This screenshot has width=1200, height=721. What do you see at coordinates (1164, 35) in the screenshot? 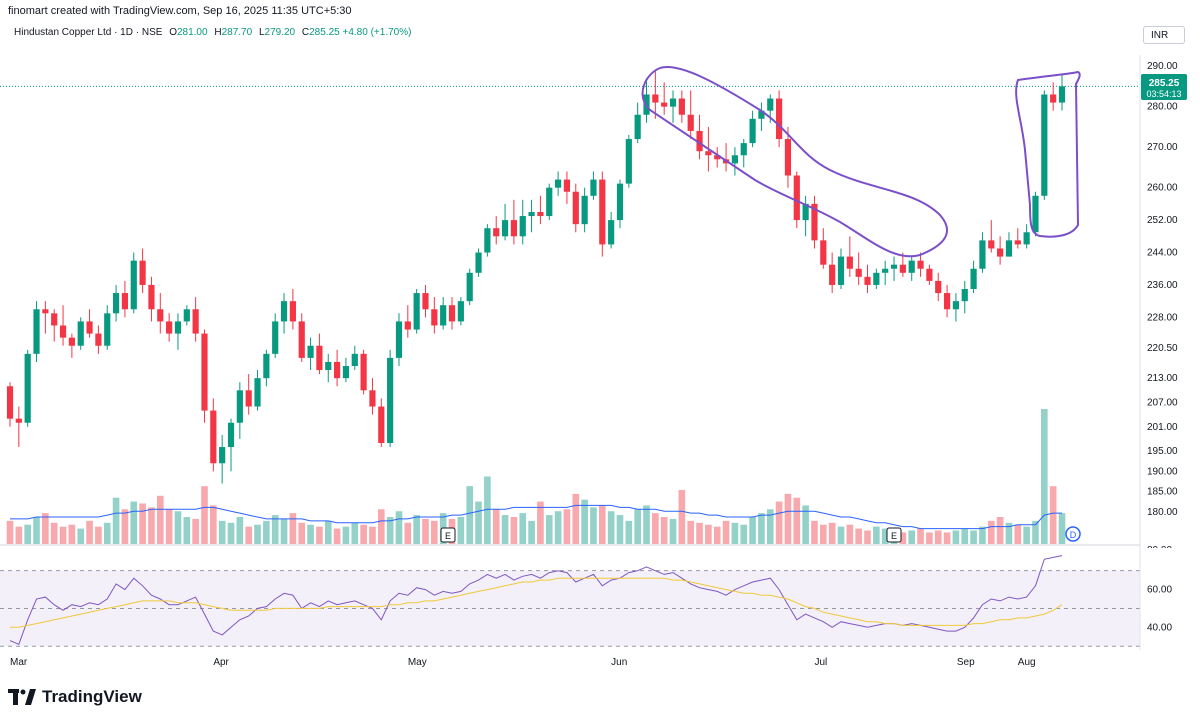
I see `currency-selector: INR` at bounding box center [1164, 35].